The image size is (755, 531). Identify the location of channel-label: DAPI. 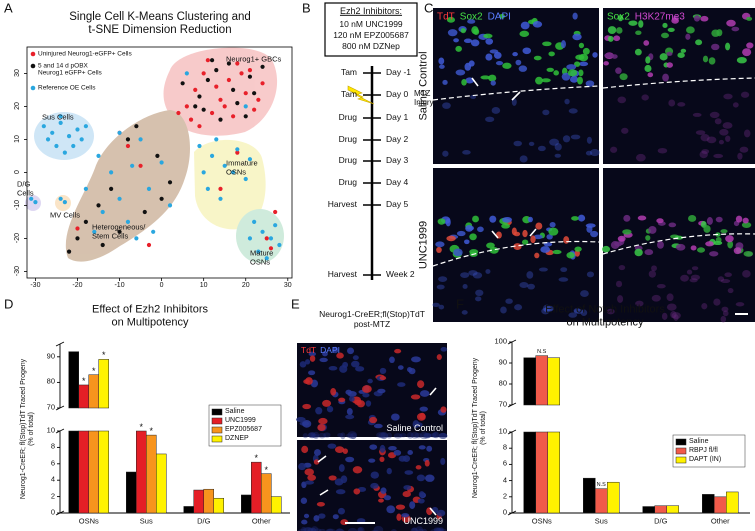
(499, 17).